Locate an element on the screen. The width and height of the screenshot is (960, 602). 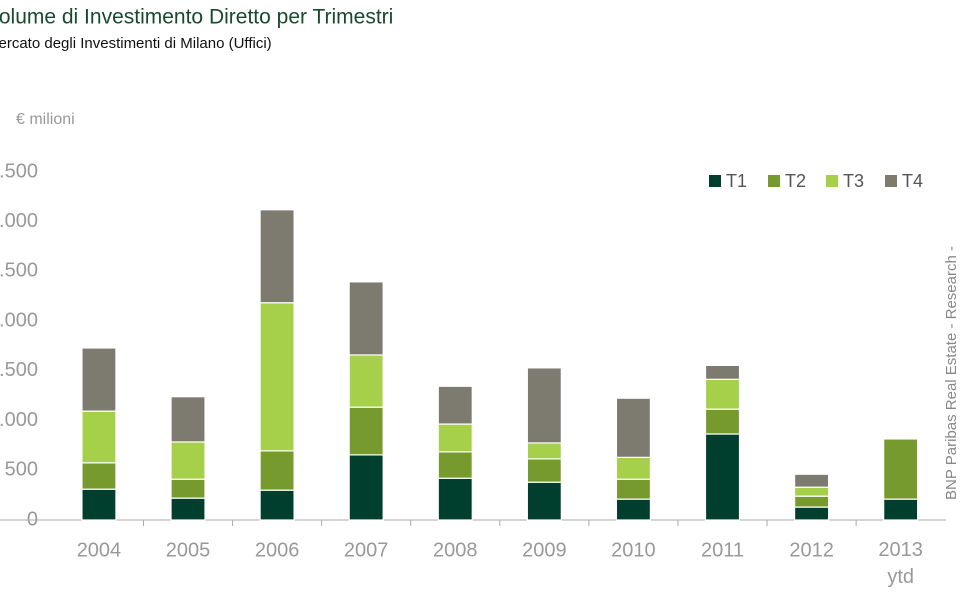
y-tick-label: 1.500 is located at coordinates (19, 370).